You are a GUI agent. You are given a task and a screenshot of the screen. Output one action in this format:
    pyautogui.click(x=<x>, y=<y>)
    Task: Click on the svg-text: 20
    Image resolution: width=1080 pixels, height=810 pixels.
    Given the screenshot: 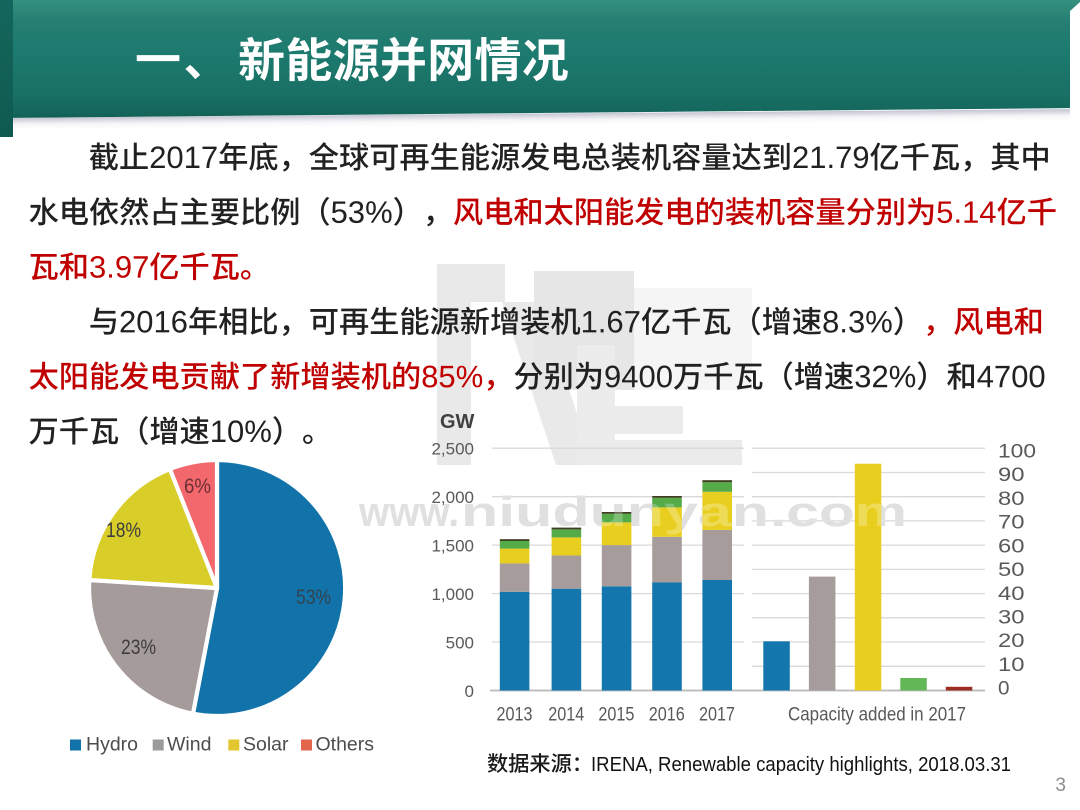 What is the action you would take?
    pyautogui.click(x=1011, y=641)
    